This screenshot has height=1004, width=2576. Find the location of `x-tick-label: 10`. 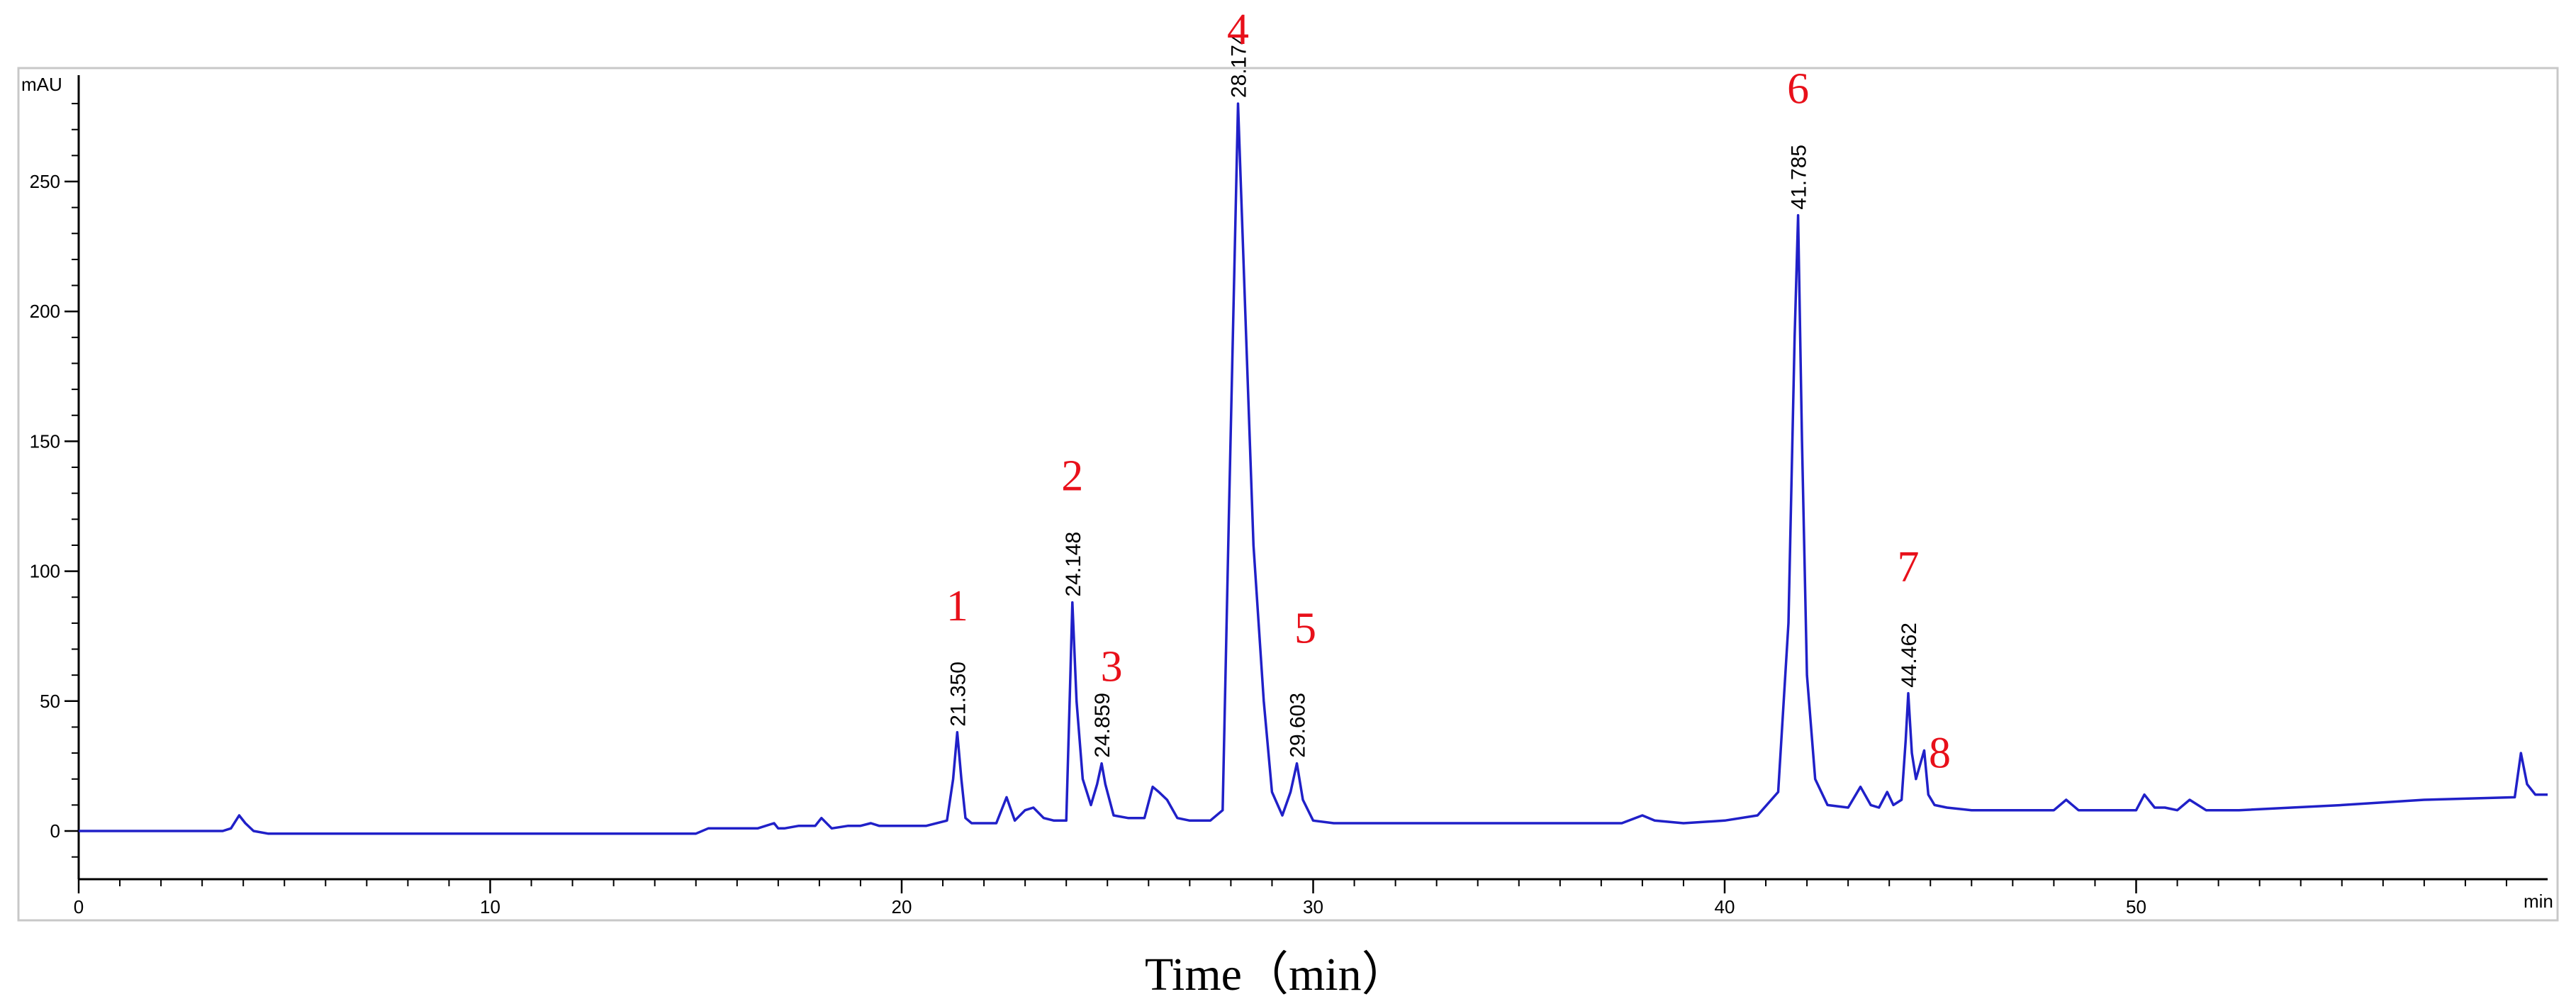

x-tick-label: 10 is located at coordinates (490, 906).